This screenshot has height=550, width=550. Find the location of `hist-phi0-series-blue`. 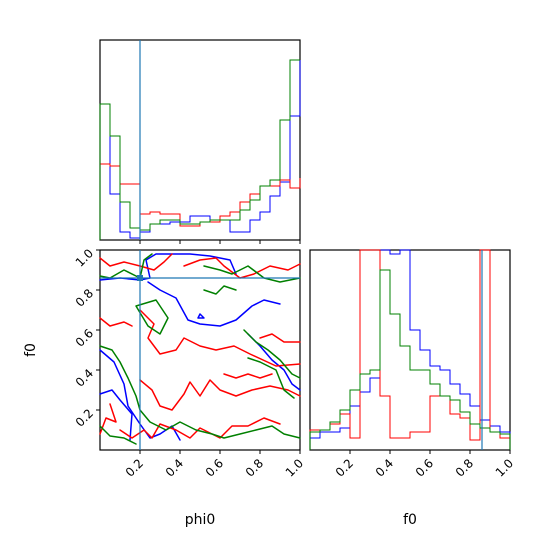

hist-phi0-series-blue is located at coordinates (200, 150).